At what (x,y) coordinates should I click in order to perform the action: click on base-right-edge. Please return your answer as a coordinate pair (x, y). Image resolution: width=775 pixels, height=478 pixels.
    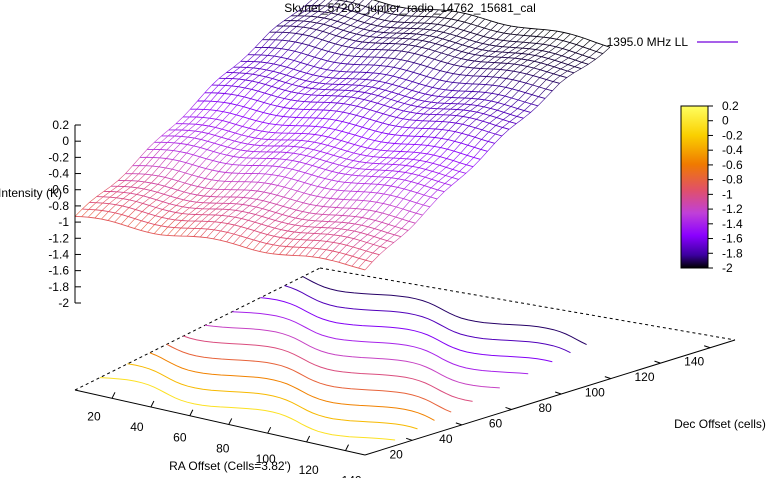
    Looking at the image, I should click on (550, 397).